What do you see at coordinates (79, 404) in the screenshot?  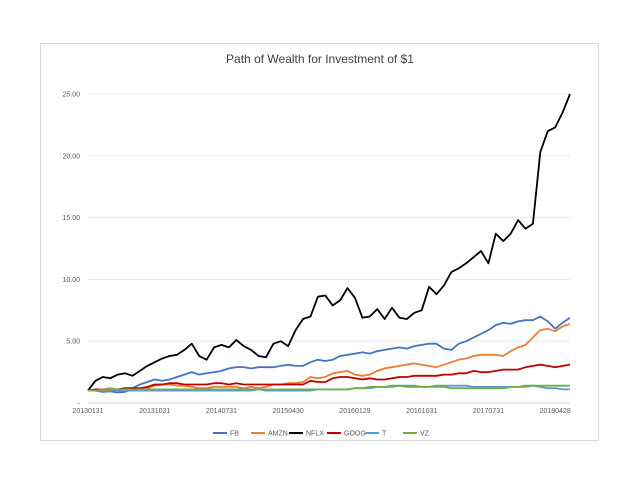 I see `y-tick-label: -` at bounding box center [79, 404].